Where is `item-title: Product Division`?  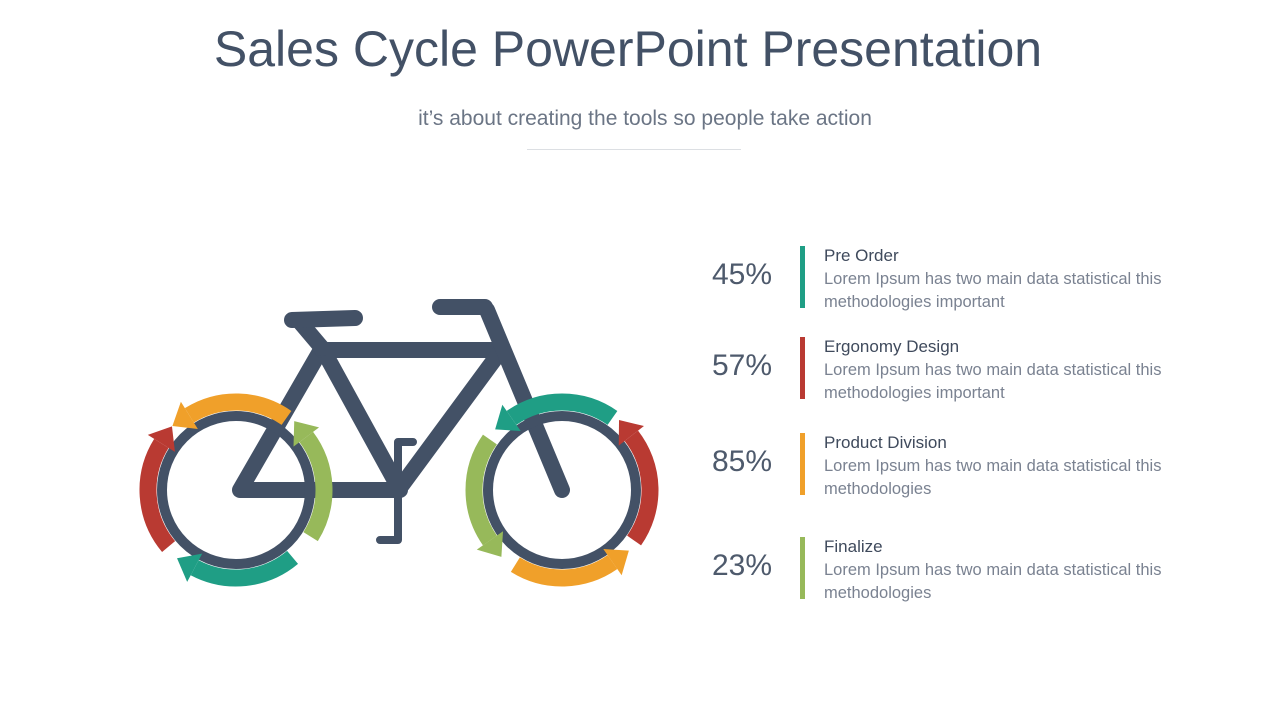
item-title: Product Division is located at coordinates (885, 442).